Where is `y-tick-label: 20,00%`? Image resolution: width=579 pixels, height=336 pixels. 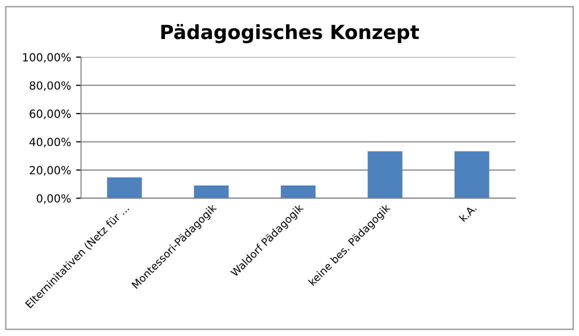
y-tick-label: 20,00% is located at coordinates (50, 171).